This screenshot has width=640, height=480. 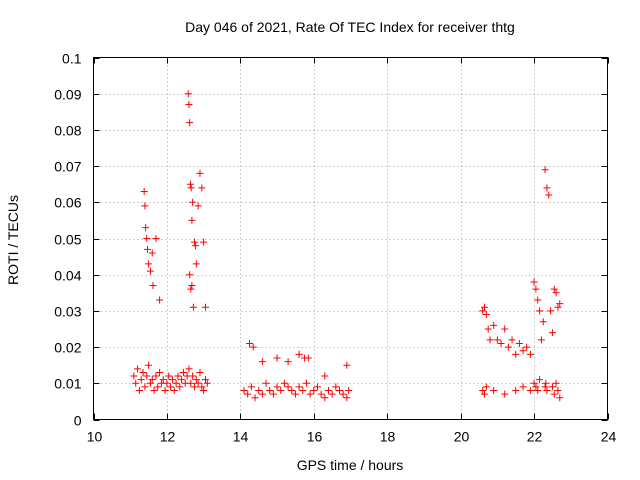 I want to click on x-tick-label: 10, so click(x=95, y=437).